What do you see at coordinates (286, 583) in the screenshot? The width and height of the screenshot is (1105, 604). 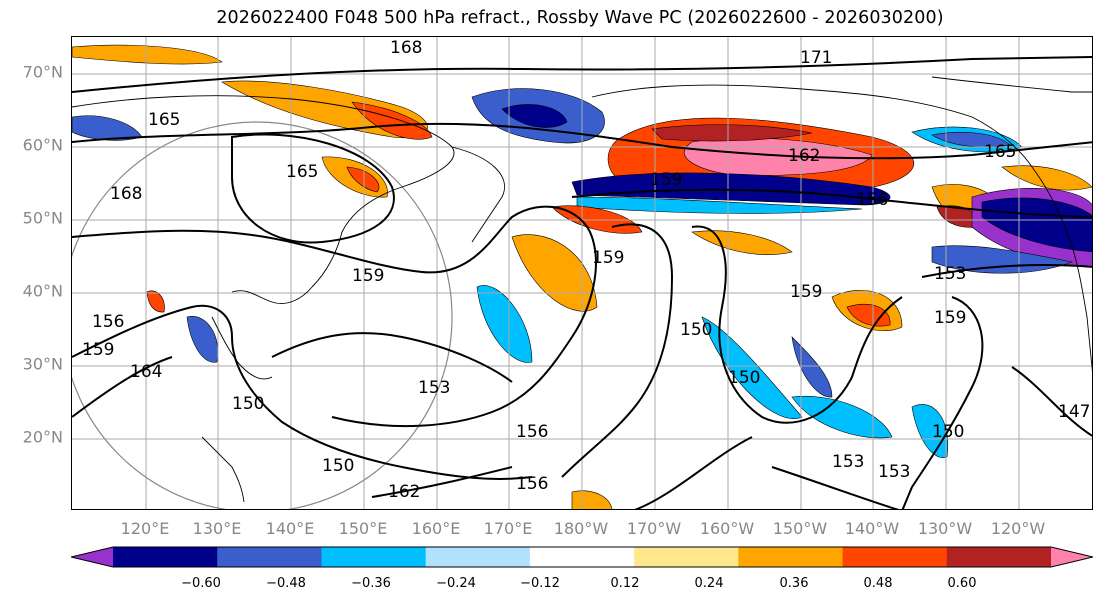 I see `colorbar-label: −0.48` at bounding box center [286, 583].